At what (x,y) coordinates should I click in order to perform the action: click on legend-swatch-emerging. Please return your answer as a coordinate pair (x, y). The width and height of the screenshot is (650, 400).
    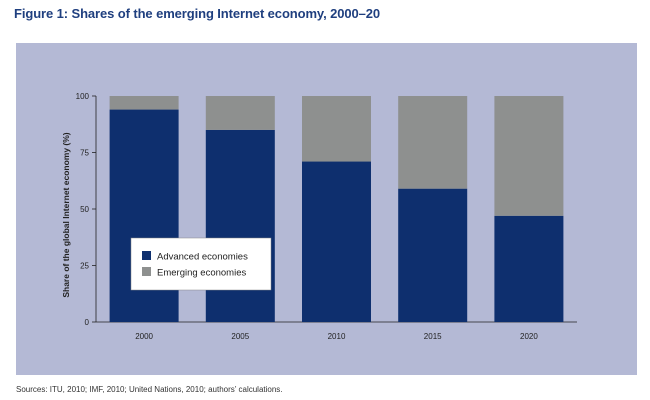
    Looking at the image, I should click on (146, 271).